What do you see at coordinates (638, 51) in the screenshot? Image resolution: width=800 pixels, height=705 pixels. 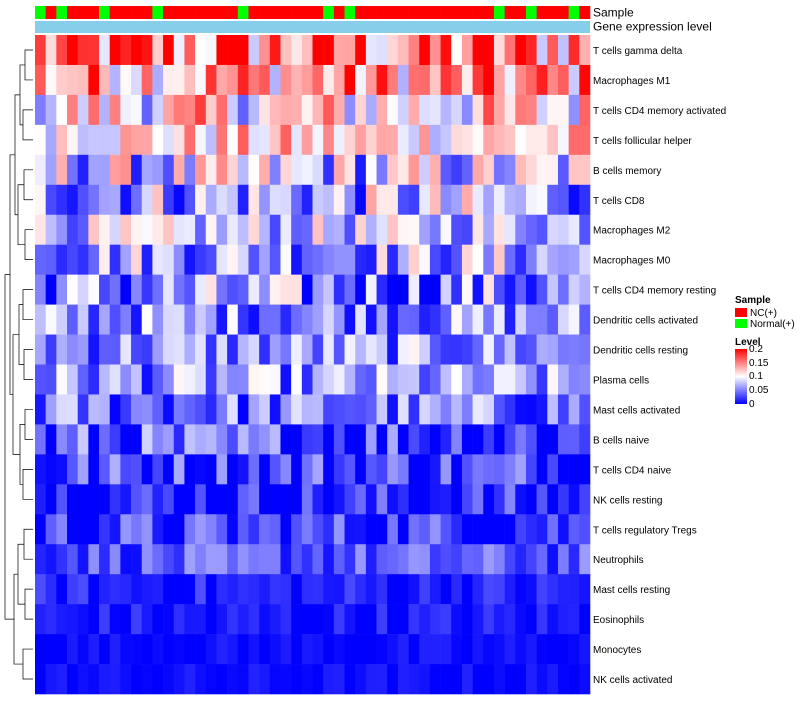 I see `row-label: T cells gamma delta` at bounding box center [638, 51].